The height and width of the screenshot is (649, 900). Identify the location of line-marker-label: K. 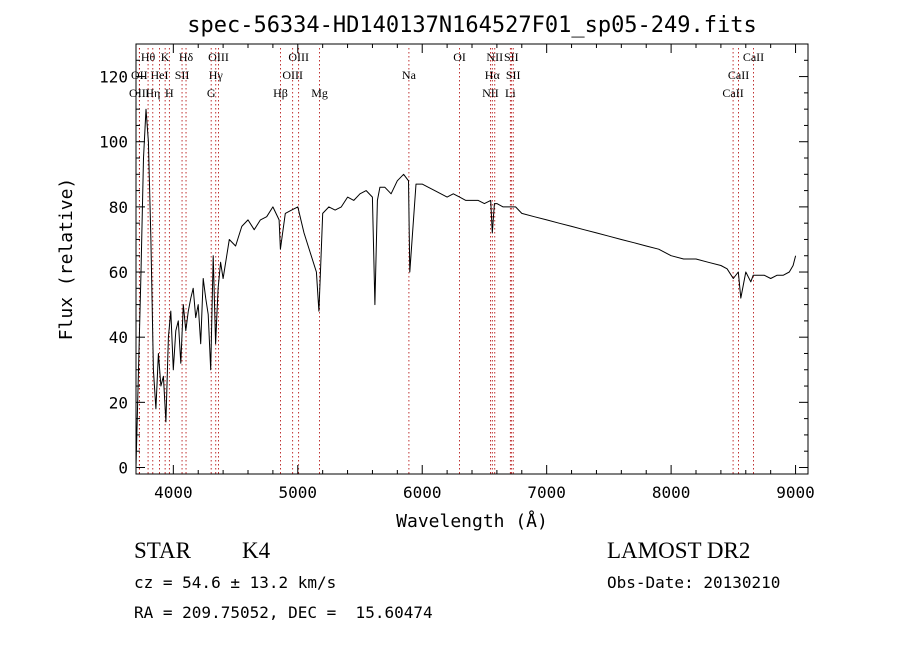
(165, 57).